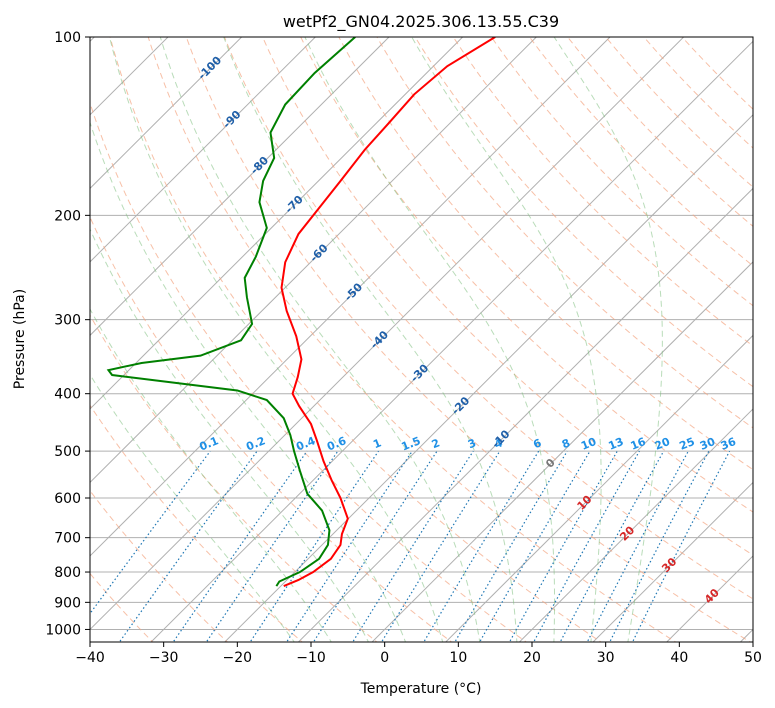  I want to click on mixing-ratio-label: 10, so click(588, 444).